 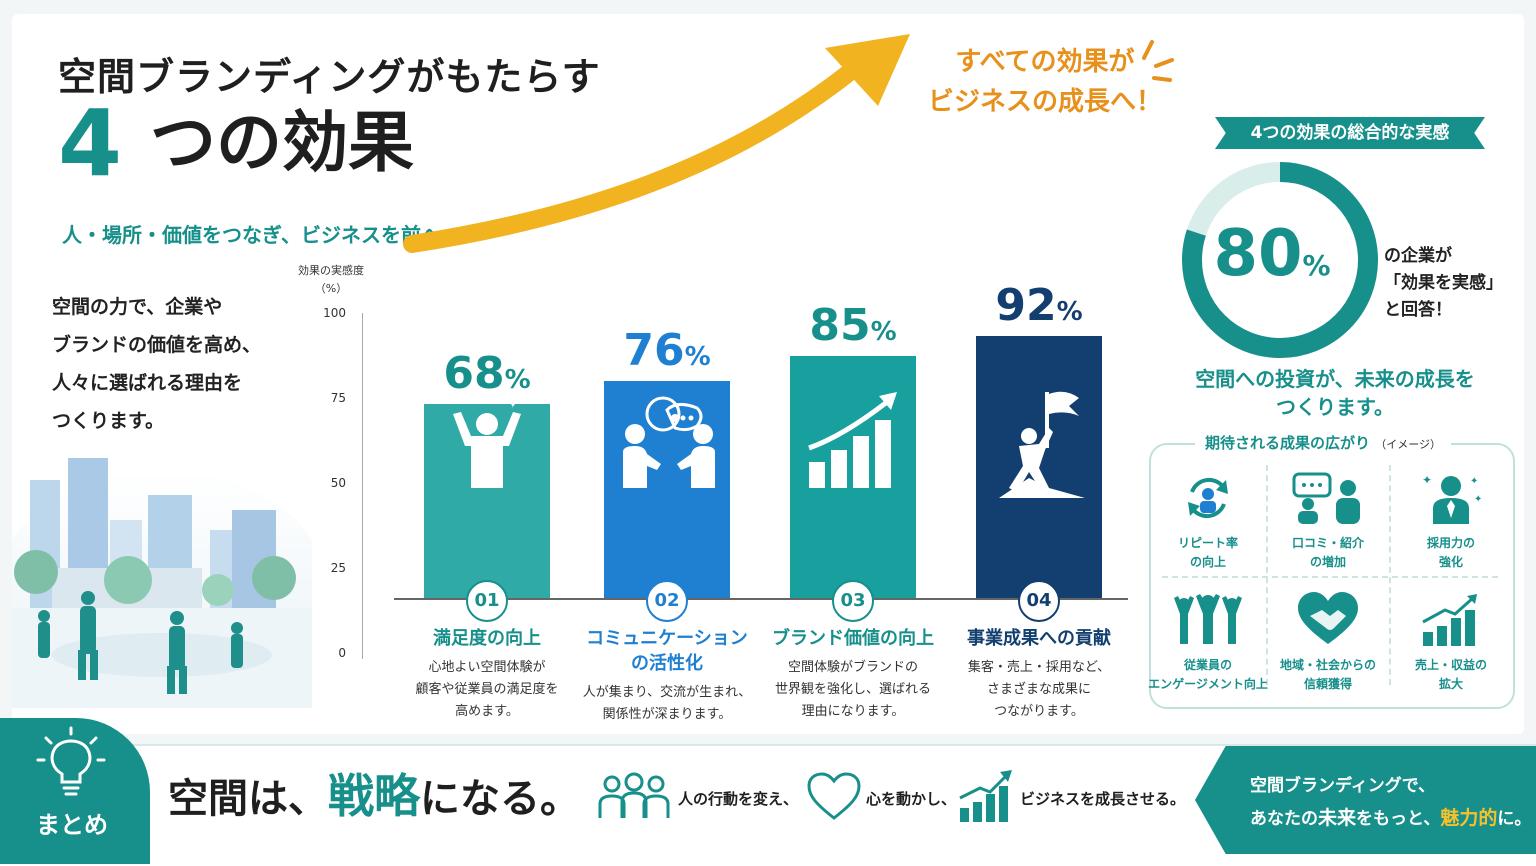 What do you see at coordinates (1343, 786) in the screenshot?
I see `cta-line-1: 空間ブランディングで、` at bounding box center [1343, 786].